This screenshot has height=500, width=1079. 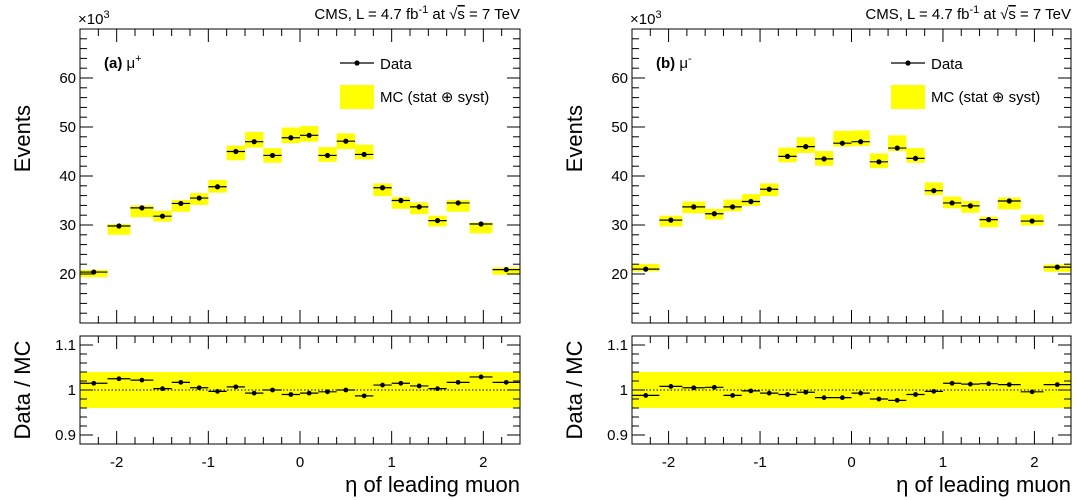 I want to click on ratio-band, so click(x=300, y=390).